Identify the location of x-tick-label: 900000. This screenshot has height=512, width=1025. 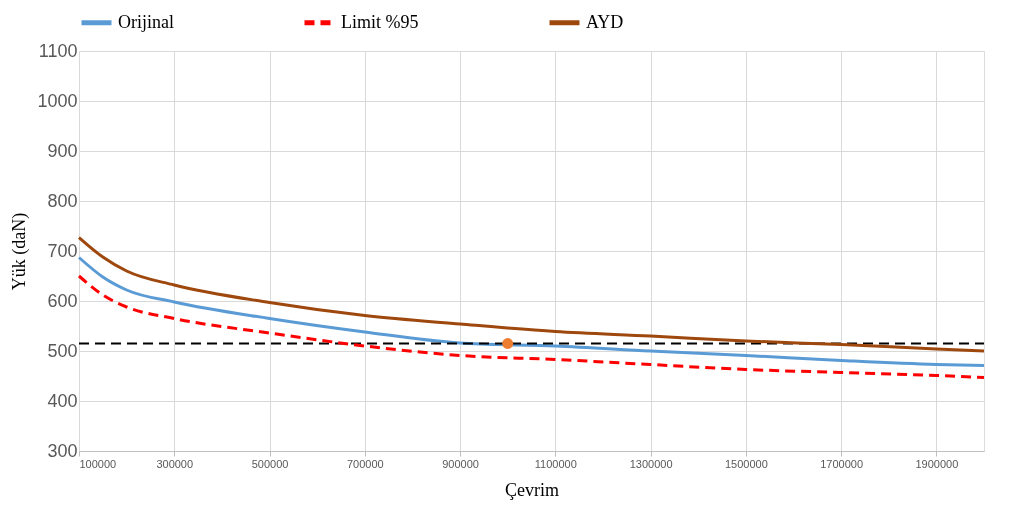
(460, 463).